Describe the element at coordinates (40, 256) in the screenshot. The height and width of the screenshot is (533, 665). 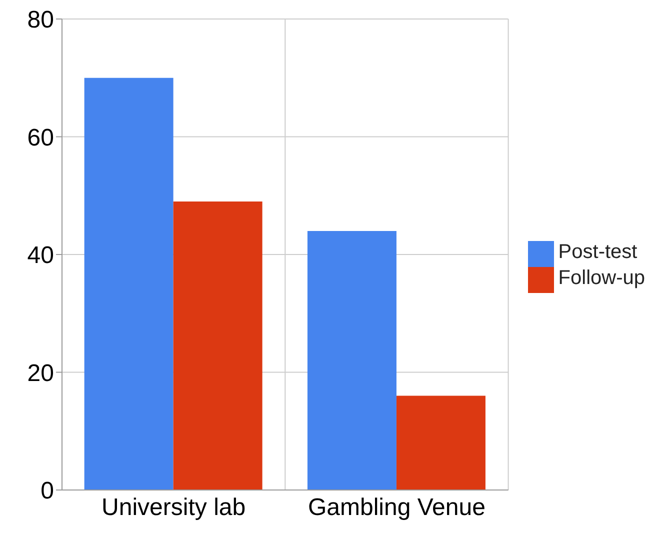
I see `y-tick-label: 40` at that location.